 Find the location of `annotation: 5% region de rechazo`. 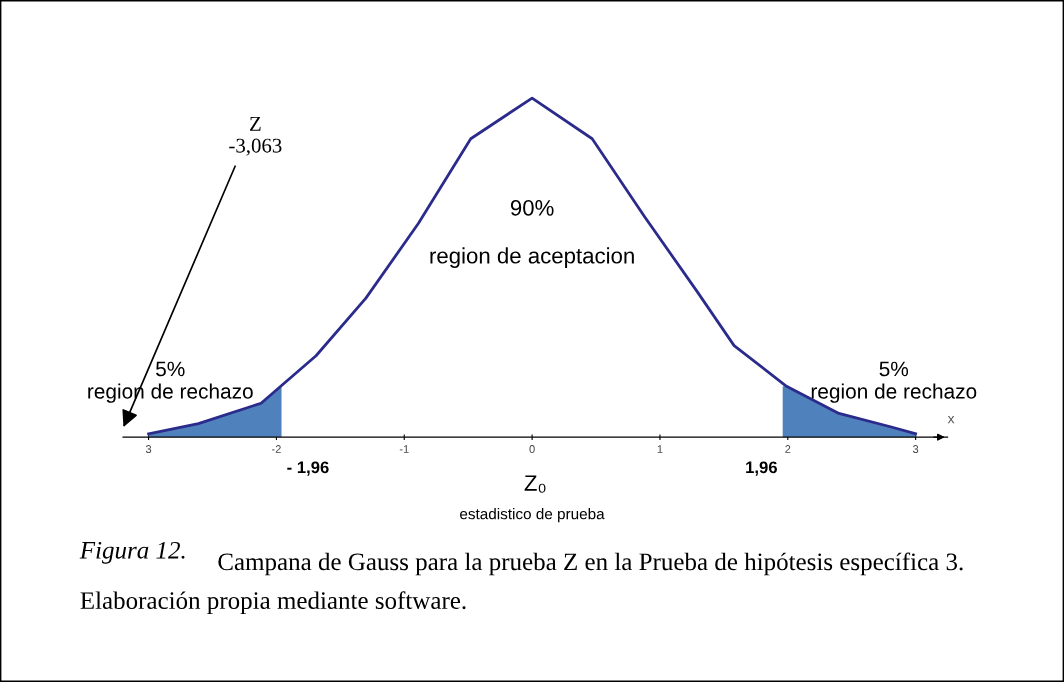

annotation: 5% region de rechazo is located at coordinates (894, 382).